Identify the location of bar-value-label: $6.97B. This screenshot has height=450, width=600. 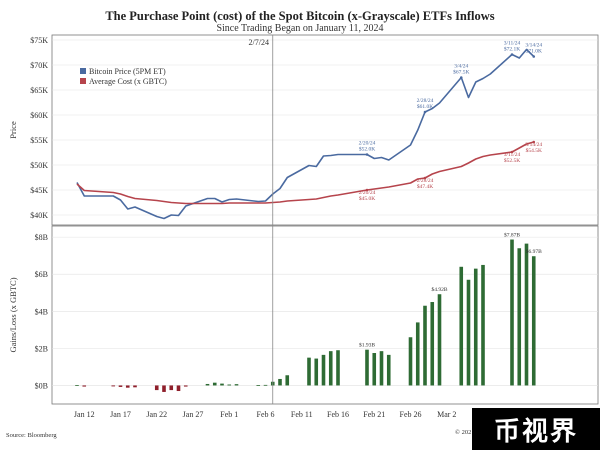
(534, 251).